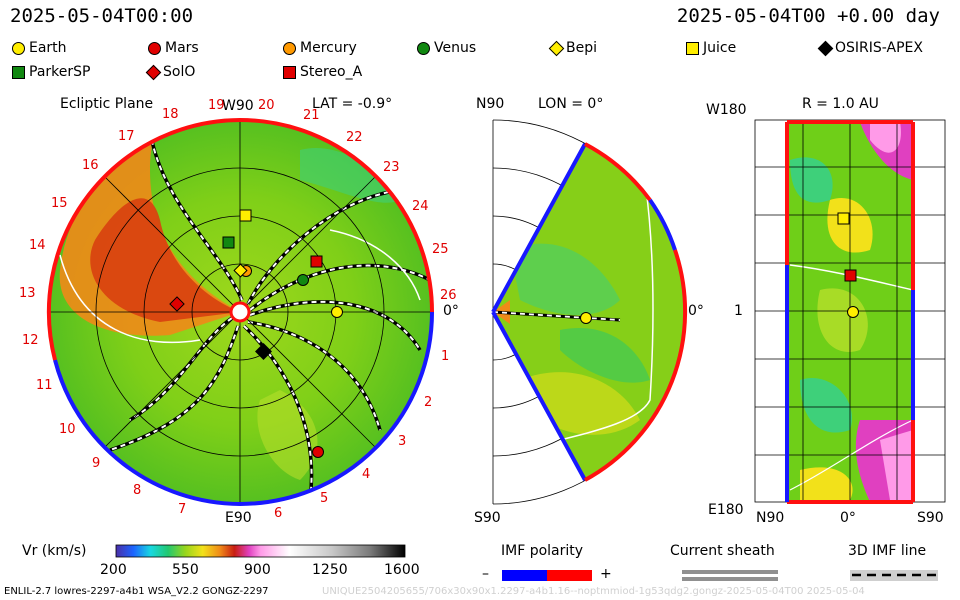 The width and height of the screenshot is (960, 600). Describe the element at coordinates (722, 551) in the screenshot. I see `current-sheath-title: Current sheath` at that location.